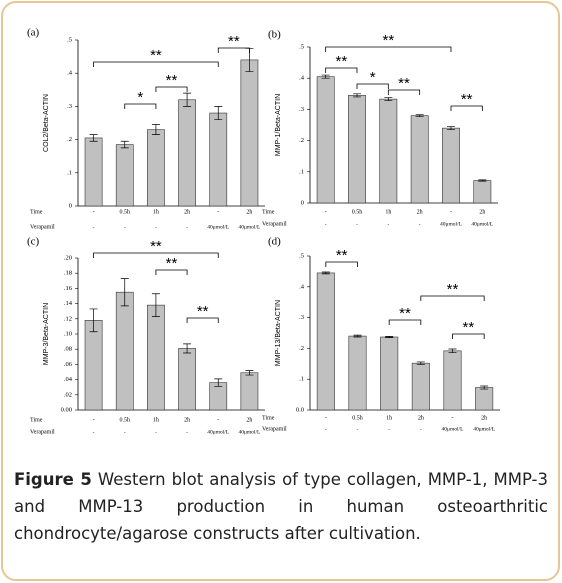 Image resolution: width=562 pixels, height=583 pixels. I want to click on caption-label: Figure 5, so click(53, 479).